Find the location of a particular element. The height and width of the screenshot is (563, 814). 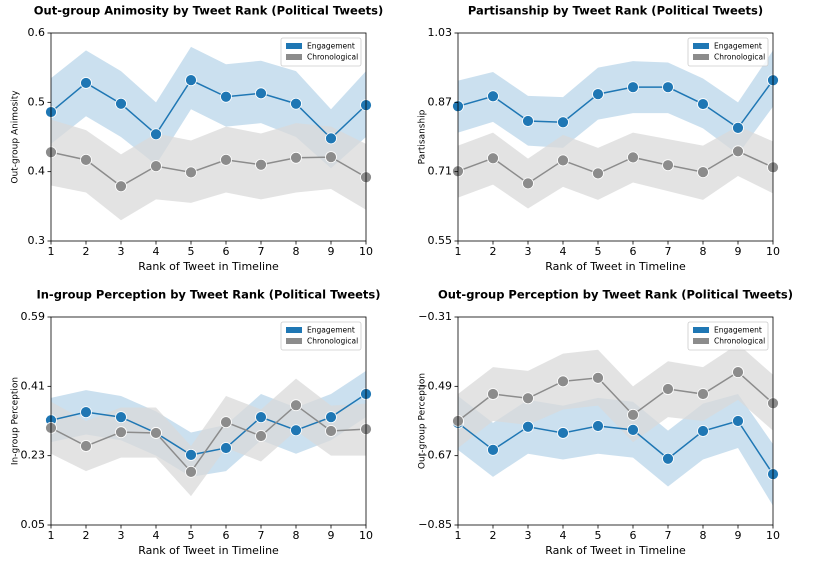

y-tick-label: 0.5 is located at coordinates (37, 101).